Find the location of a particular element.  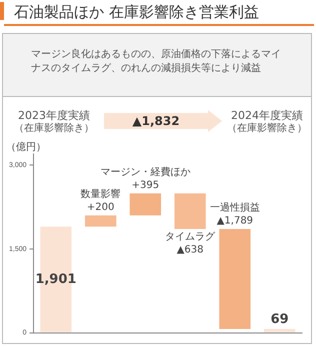

data-label: +200 is located at coordinates (100, 207).